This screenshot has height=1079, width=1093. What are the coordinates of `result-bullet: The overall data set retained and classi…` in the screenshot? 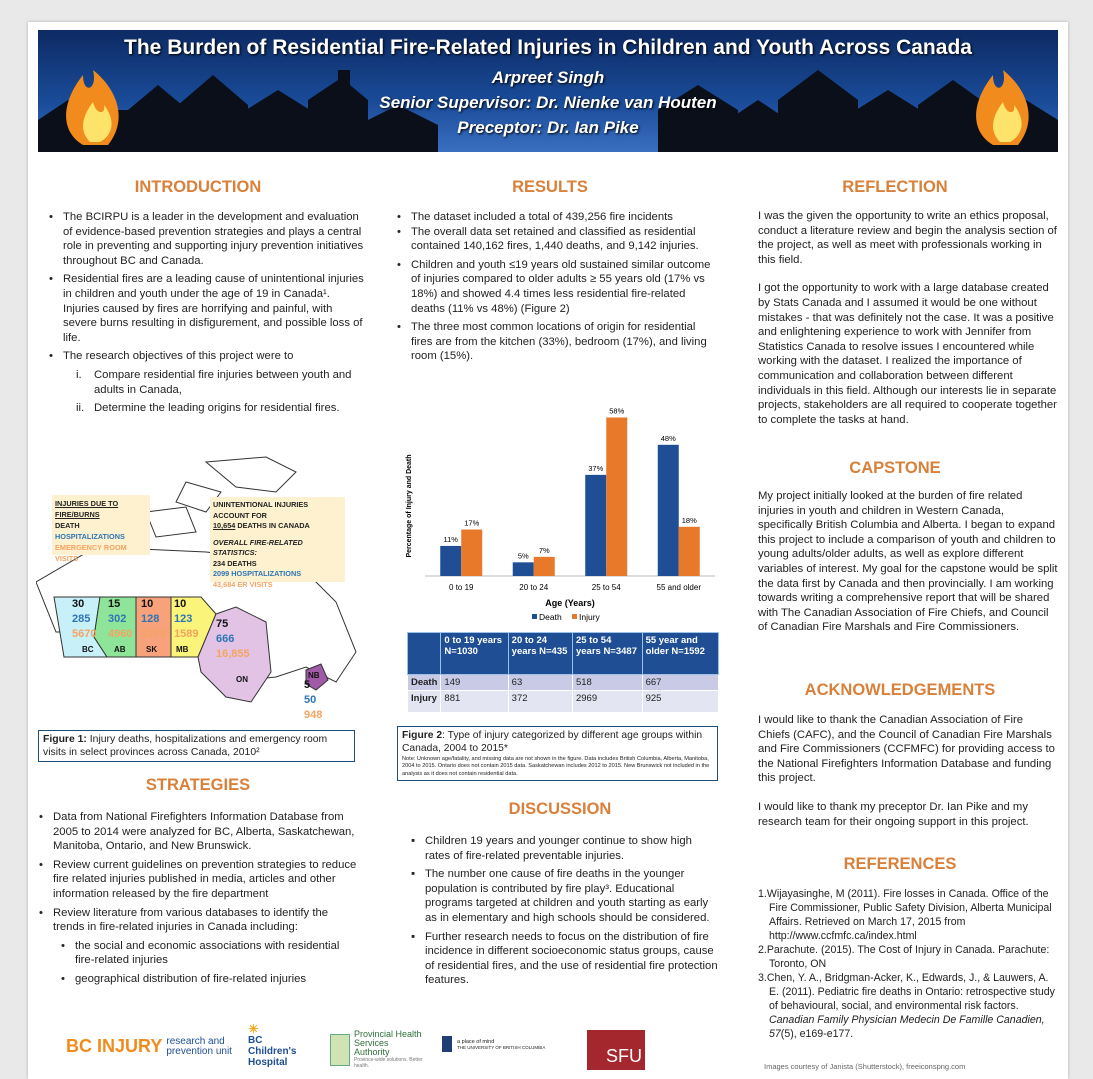 It's located at (556, 239).